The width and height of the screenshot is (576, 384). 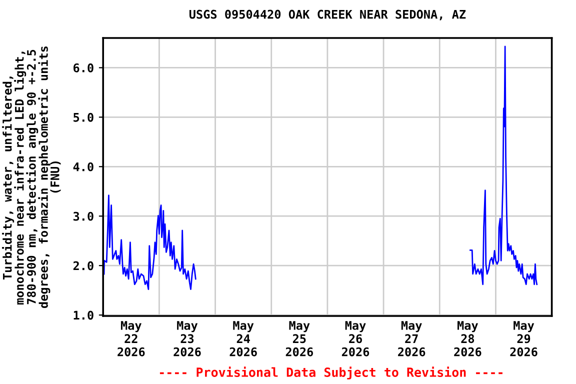 What do you see at coordinates (187, 338) in the screenshot?
I see `x-tick-label: May 23 2026` at bounding box center [187, 338].